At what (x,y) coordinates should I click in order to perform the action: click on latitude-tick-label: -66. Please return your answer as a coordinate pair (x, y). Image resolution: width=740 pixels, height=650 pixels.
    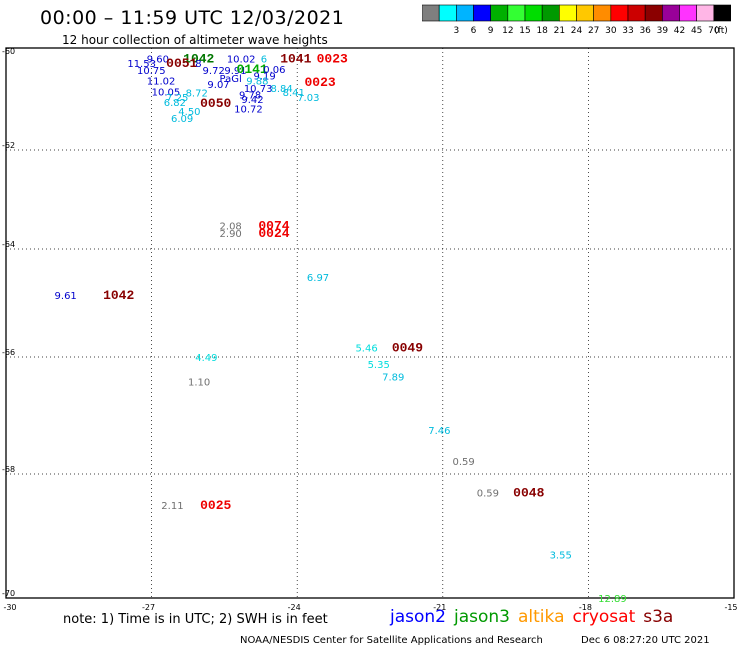
    Looking at the image, I should click on (8, 352).